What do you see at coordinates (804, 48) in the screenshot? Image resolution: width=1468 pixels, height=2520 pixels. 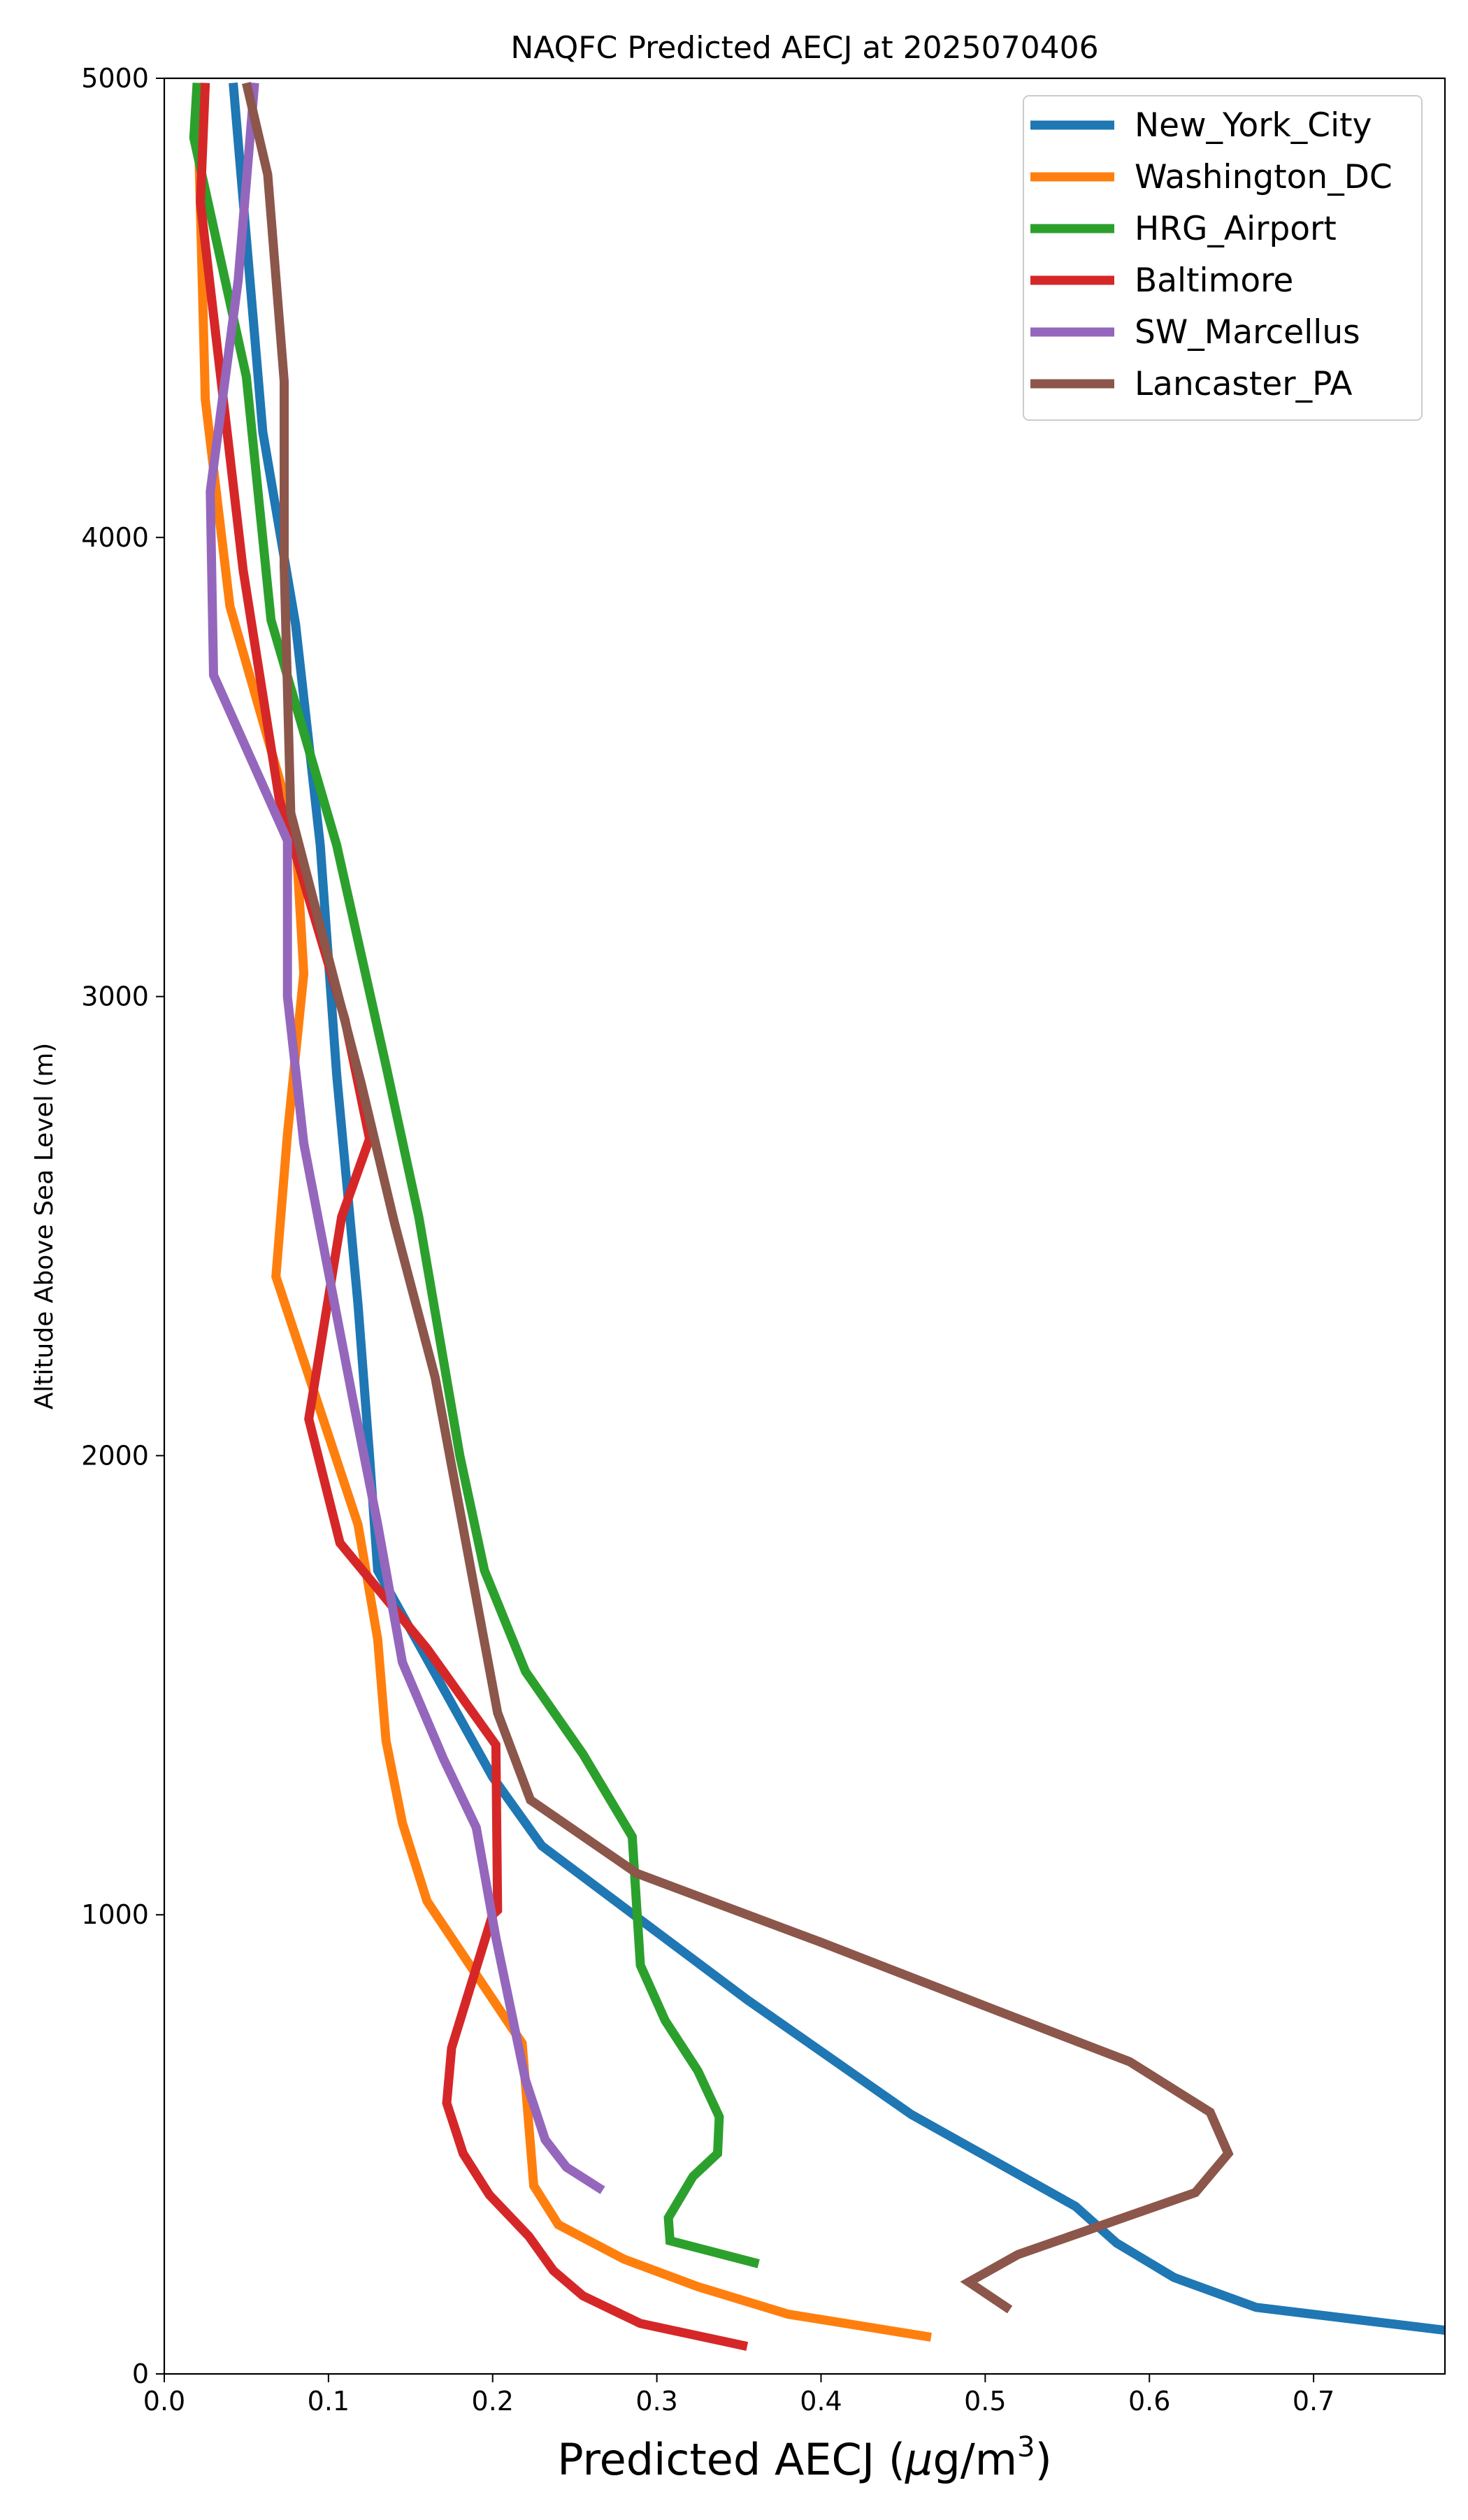 I see `chart-title: NAQFC Predicted AECJ at 2025070406` at bounding box center [804, 48].